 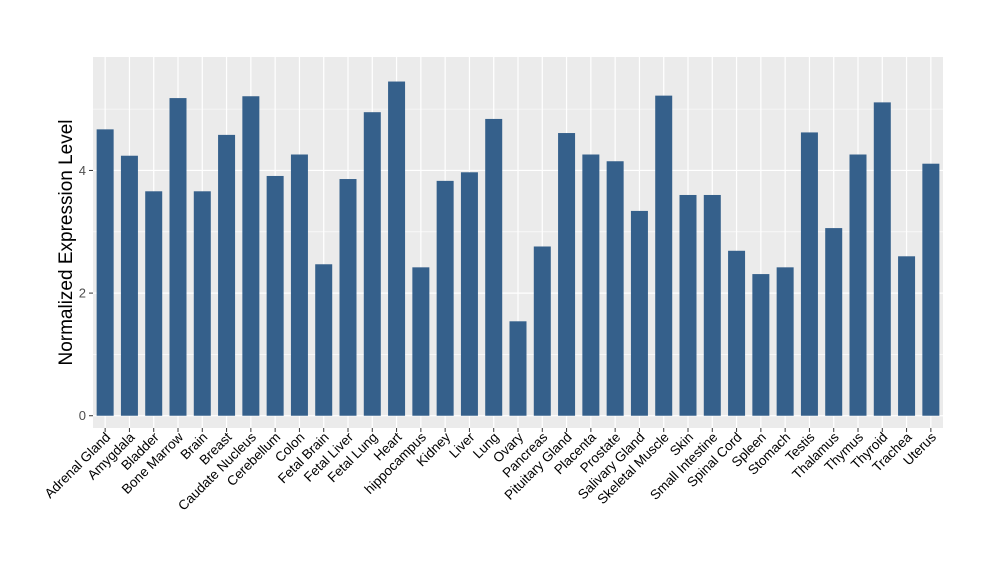 I want to click on y-tick-label: 0, so click(x=82, y=415).